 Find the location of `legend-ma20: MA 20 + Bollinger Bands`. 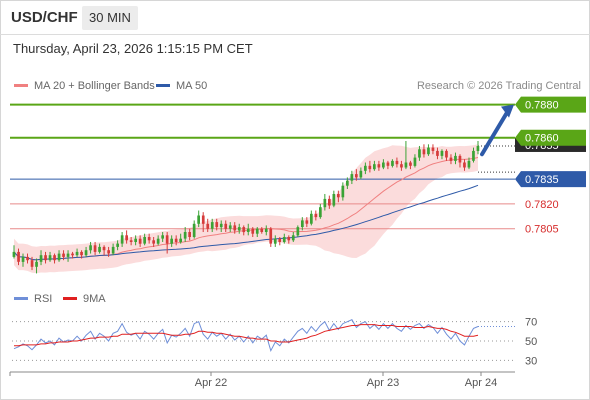

legend-ma20: MA 20 + Bollinger Bands is located at coordinates (84, 86).